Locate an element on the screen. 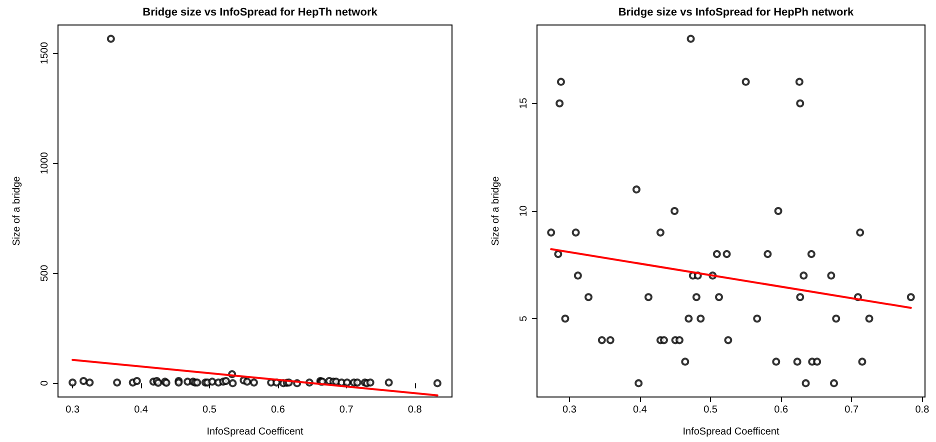 This screenshot has width=936, height=442. y-tick-label: 500 is located at coordinates (45, 273).